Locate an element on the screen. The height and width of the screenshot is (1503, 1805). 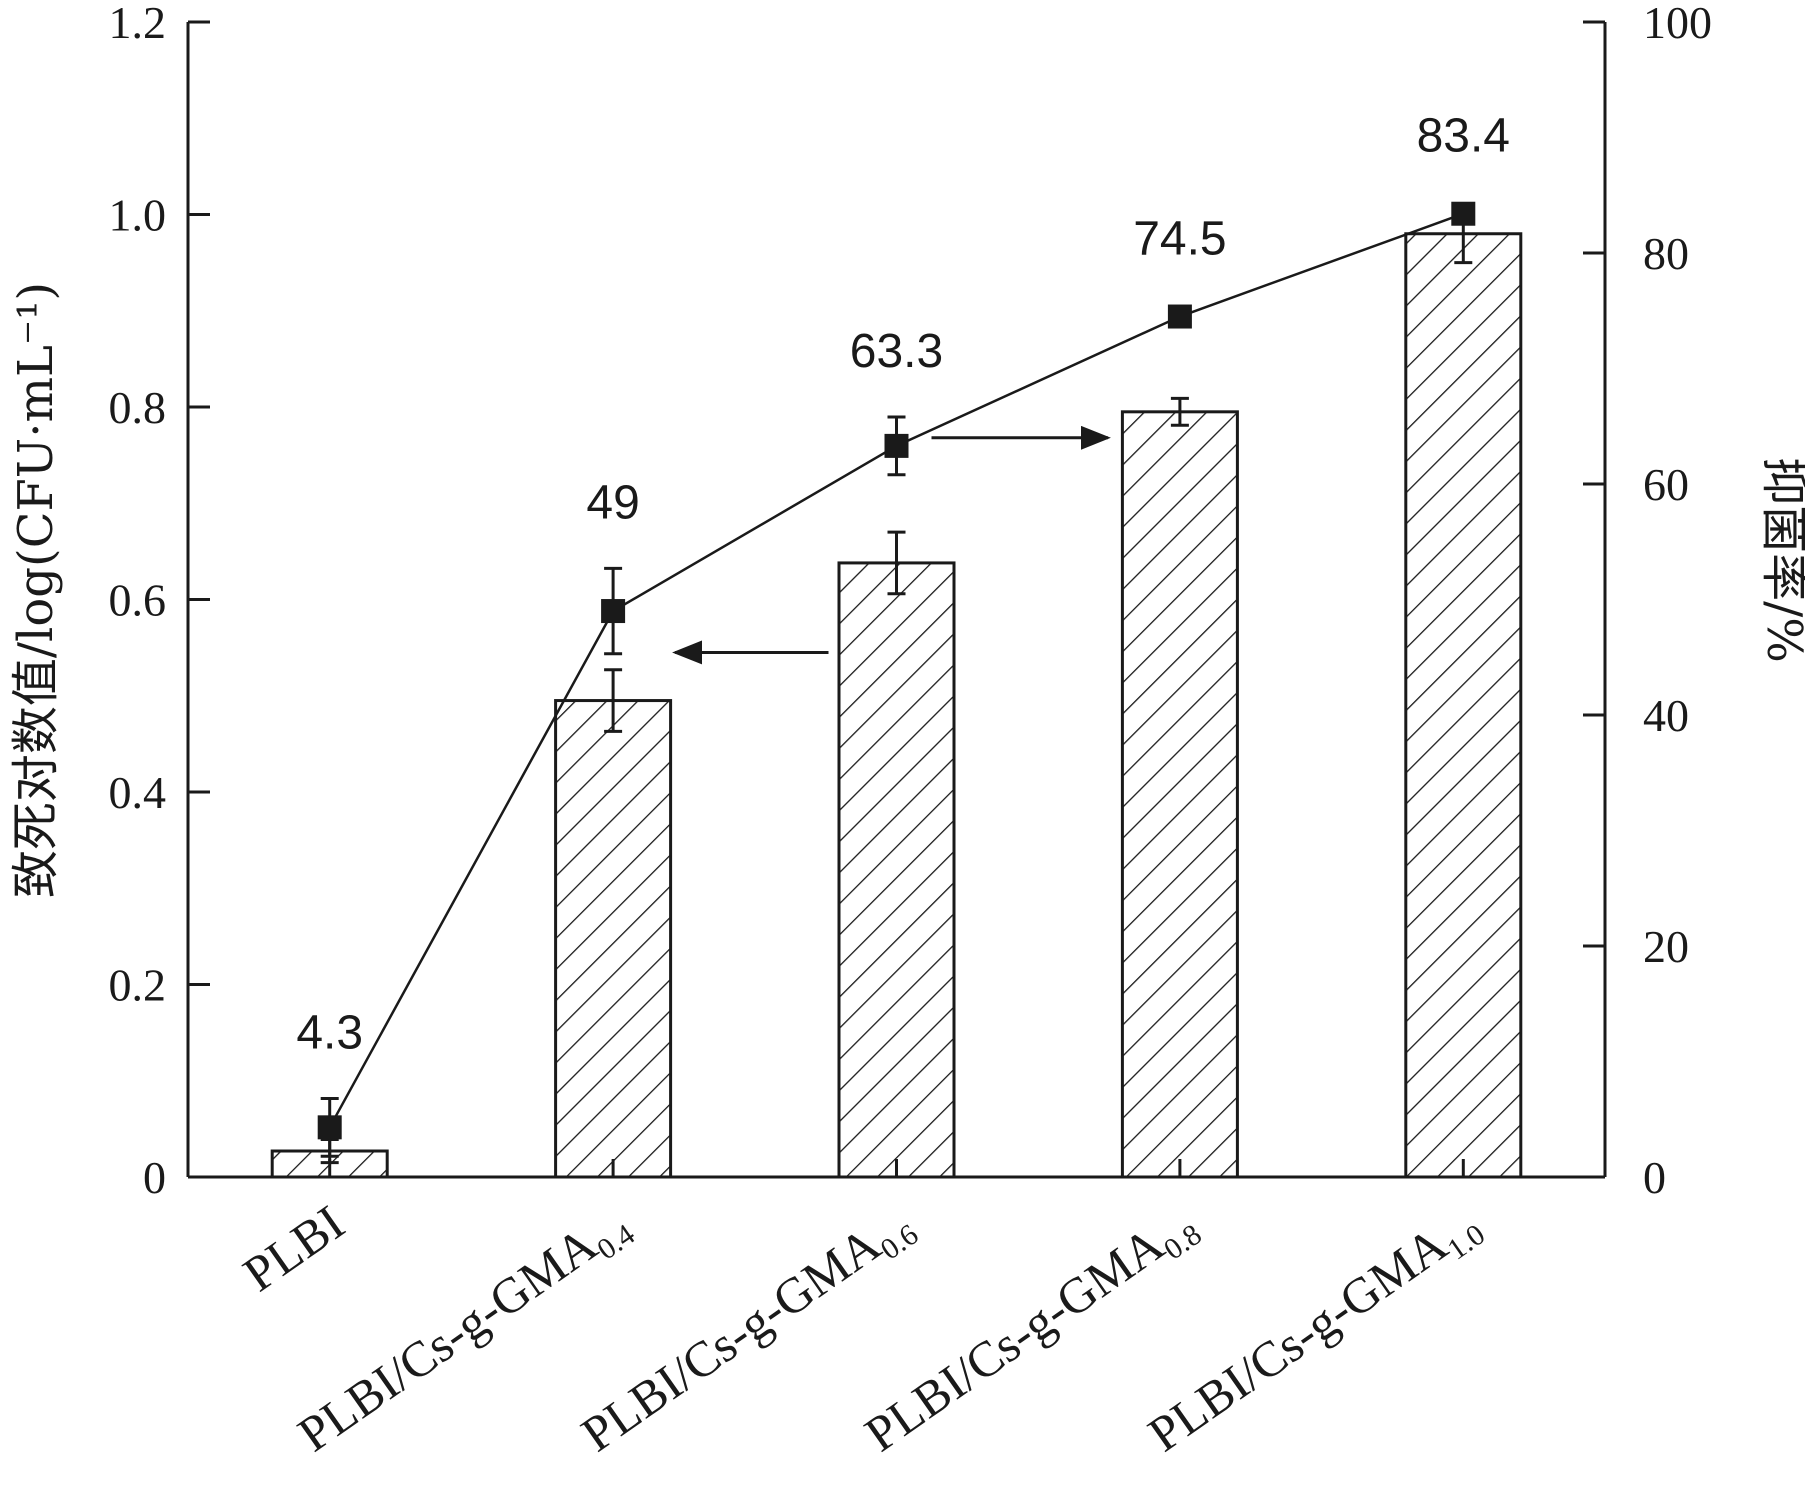
line-data-label: 4.3 is located at coordinates (329, 1032).